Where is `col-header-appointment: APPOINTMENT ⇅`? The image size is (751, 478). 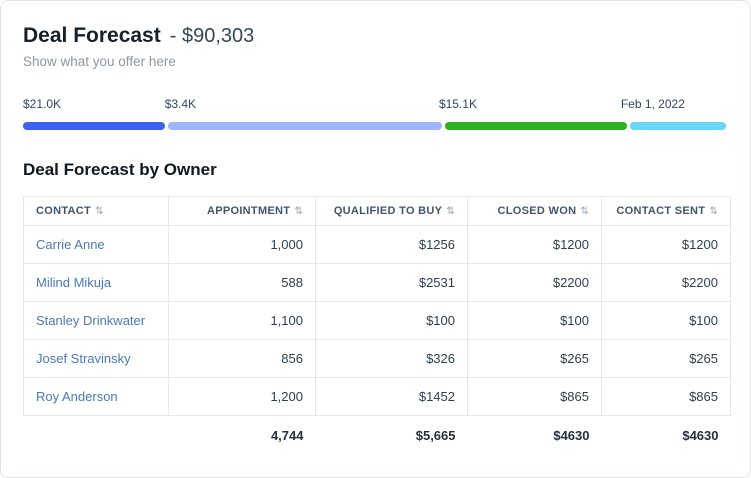 col-header-appointment: APPOINTMENT ⇅ is located at coordinates (242, 211).